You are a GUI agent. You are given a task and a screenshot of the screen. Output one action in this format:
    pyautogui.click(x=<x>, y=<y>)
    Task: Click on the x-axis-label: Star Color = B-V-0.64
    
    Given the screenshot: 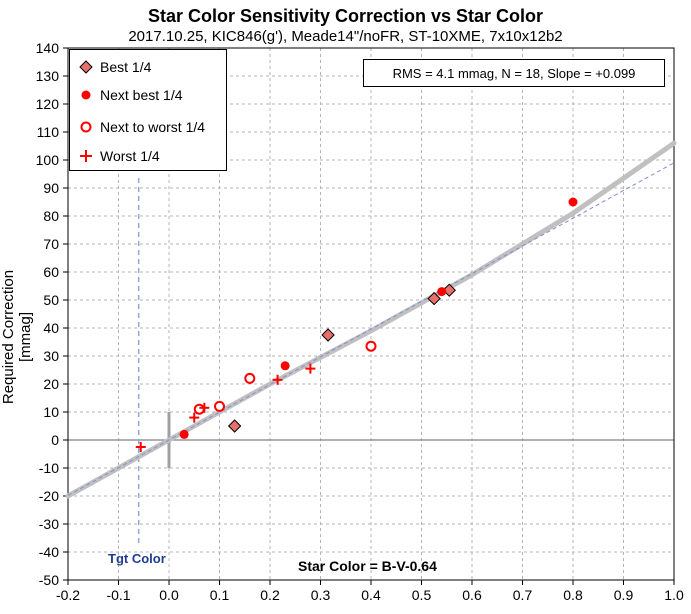 What is the action you would take?
    pyautogui.click(x=367, y=566)
    